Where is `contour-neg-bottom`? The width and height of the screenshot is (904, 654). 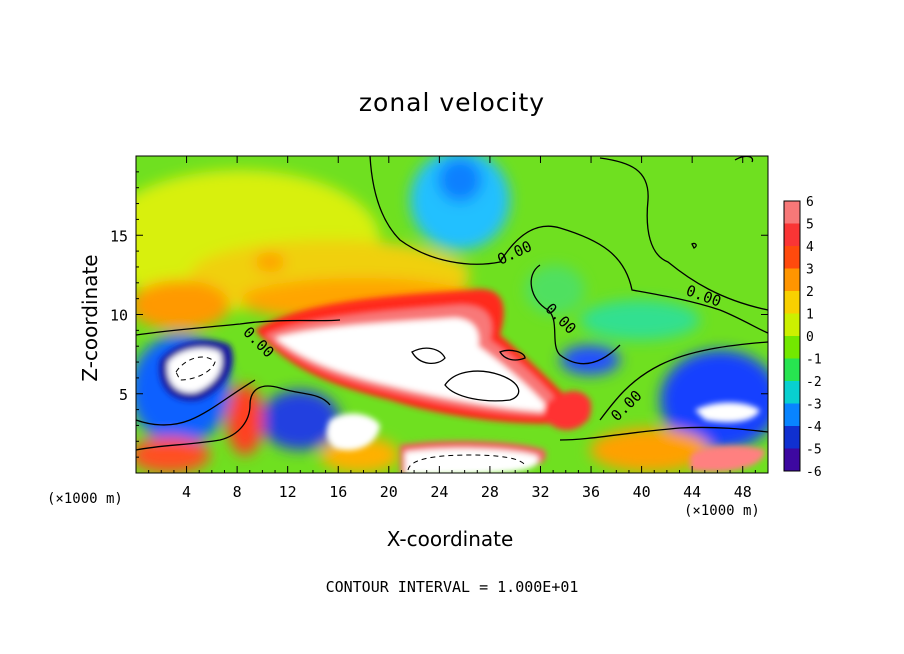 contour-neg-bottom is located at coordinates (466, 462).